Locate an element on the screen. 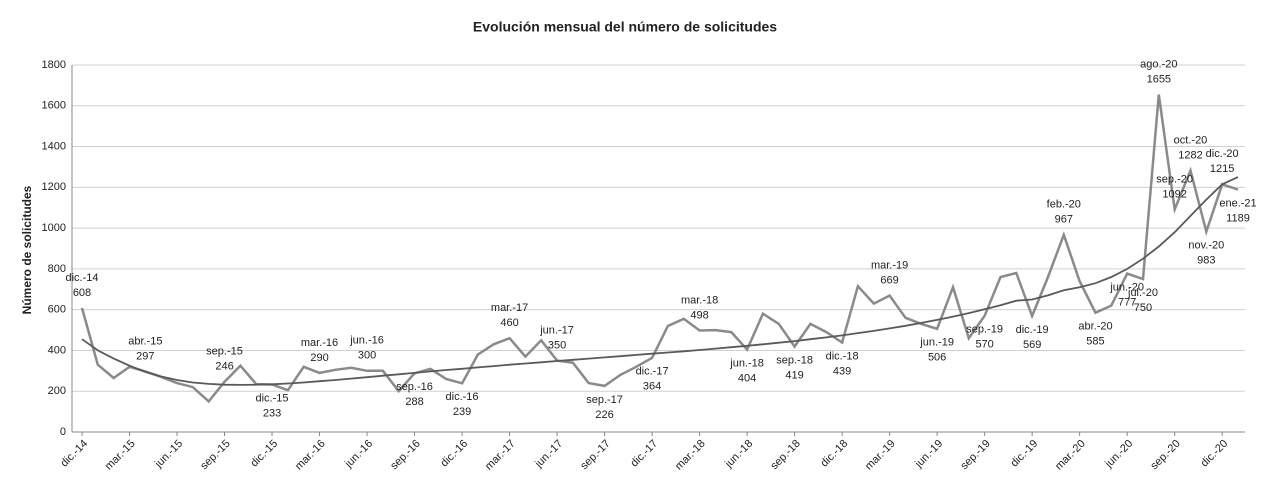  point-label: sep.-16 is located at coordinates (414, 387).